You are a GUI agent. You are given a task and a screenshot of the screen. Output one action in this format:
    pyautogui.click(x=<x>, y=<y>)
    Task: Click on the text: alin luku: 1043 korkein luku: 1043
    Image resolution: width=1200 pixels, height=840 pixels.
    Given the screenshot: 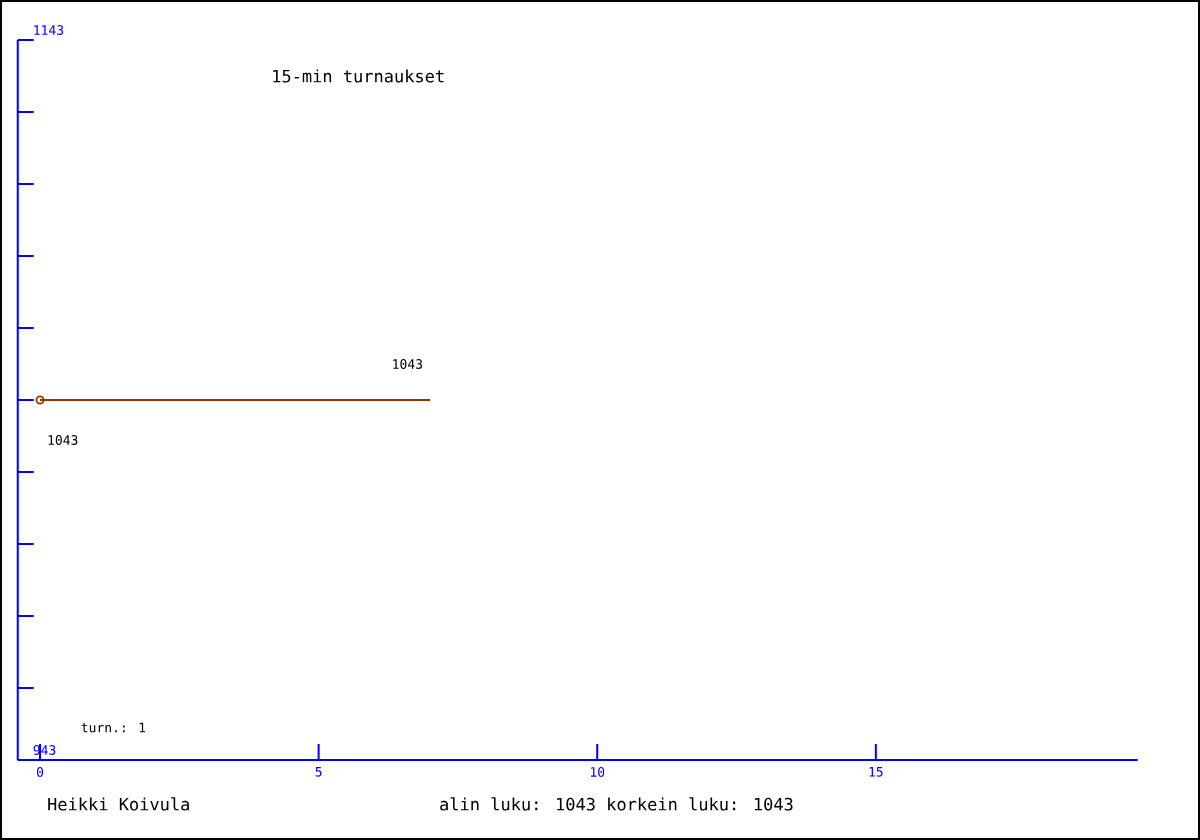 What is the action you would take?
    pyautogui.click(x=616, y=804)
    